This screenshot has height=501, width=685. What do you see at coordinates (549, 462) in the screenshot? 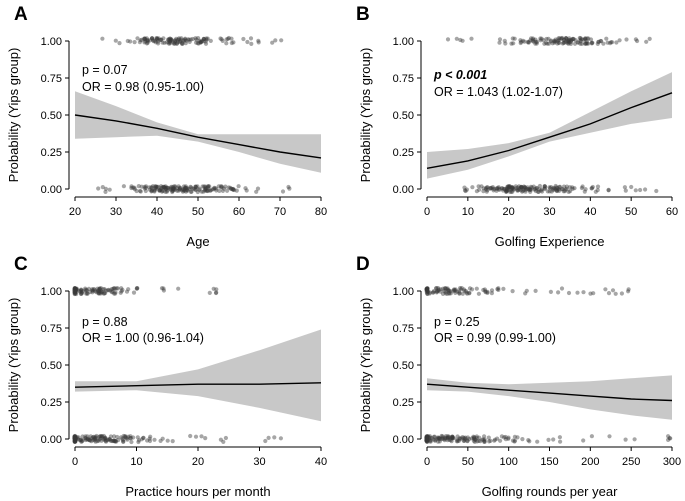
I see `x-tick-label: 150` at bounding box center [549, 462].